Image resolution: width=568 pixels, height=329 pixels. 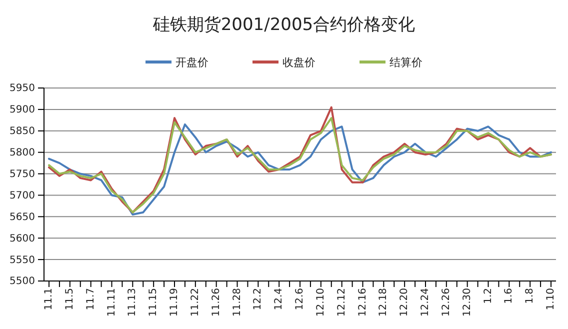 What do you see at coordinates (258, 299) in the screenshot?
I see `x-tick-label: 12.2` at bounding box center [258, 299].